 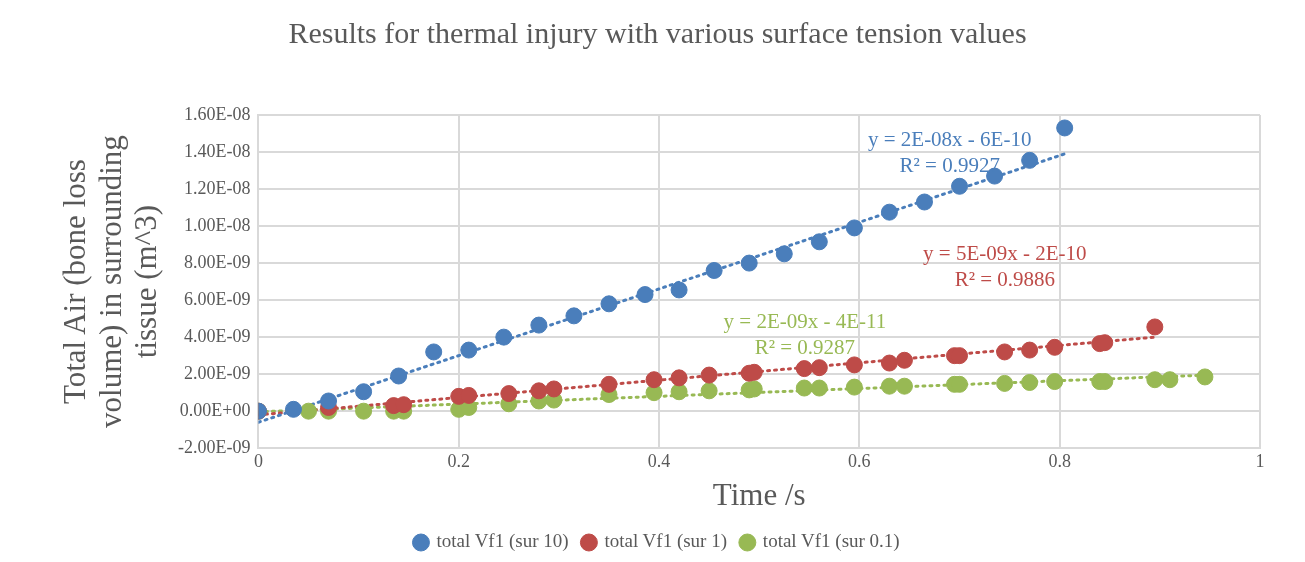 What do you see at coordinates (1059, 460) in the screenshot?
I see `x-tick-label: 0.8` at bounding box center [1059, 460].